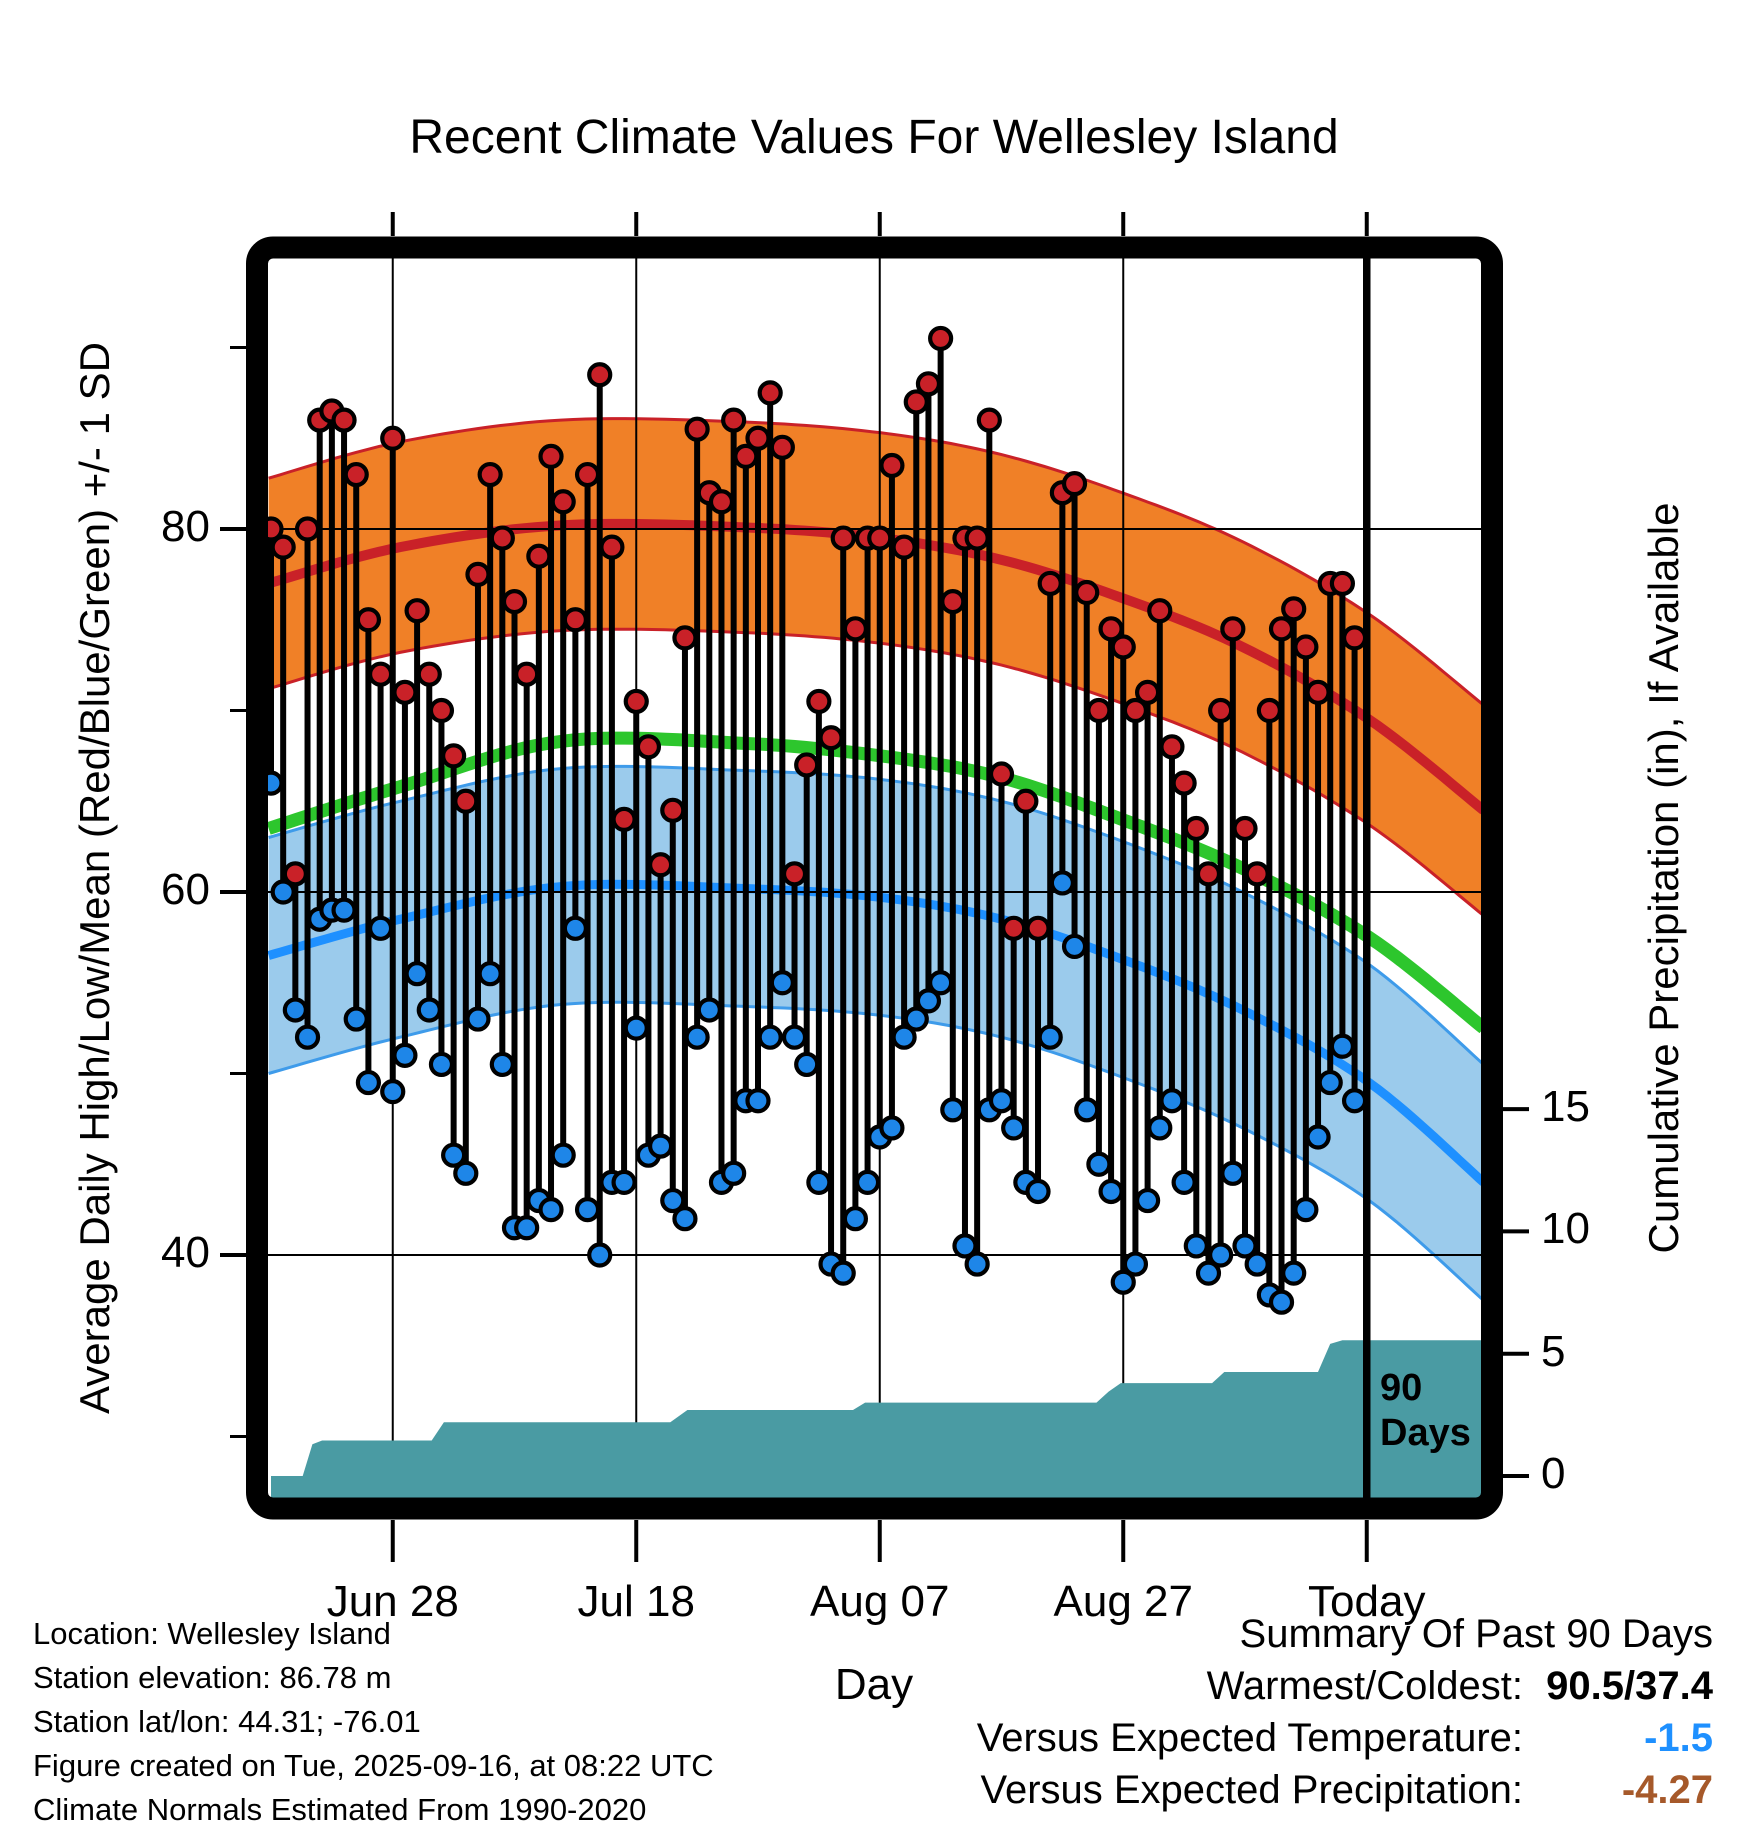 This screenshot has width=1748, height=1828. I want to click on vs-expected-temp-value: -1.5, so click(1678, 1738).